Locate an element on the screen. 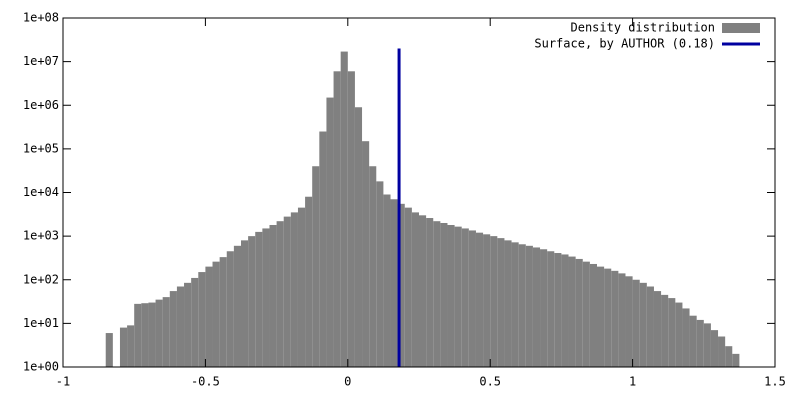 This screenshot has width=800, height=400. x-tick-label: 0.5 is located at coordinates (490, 382).